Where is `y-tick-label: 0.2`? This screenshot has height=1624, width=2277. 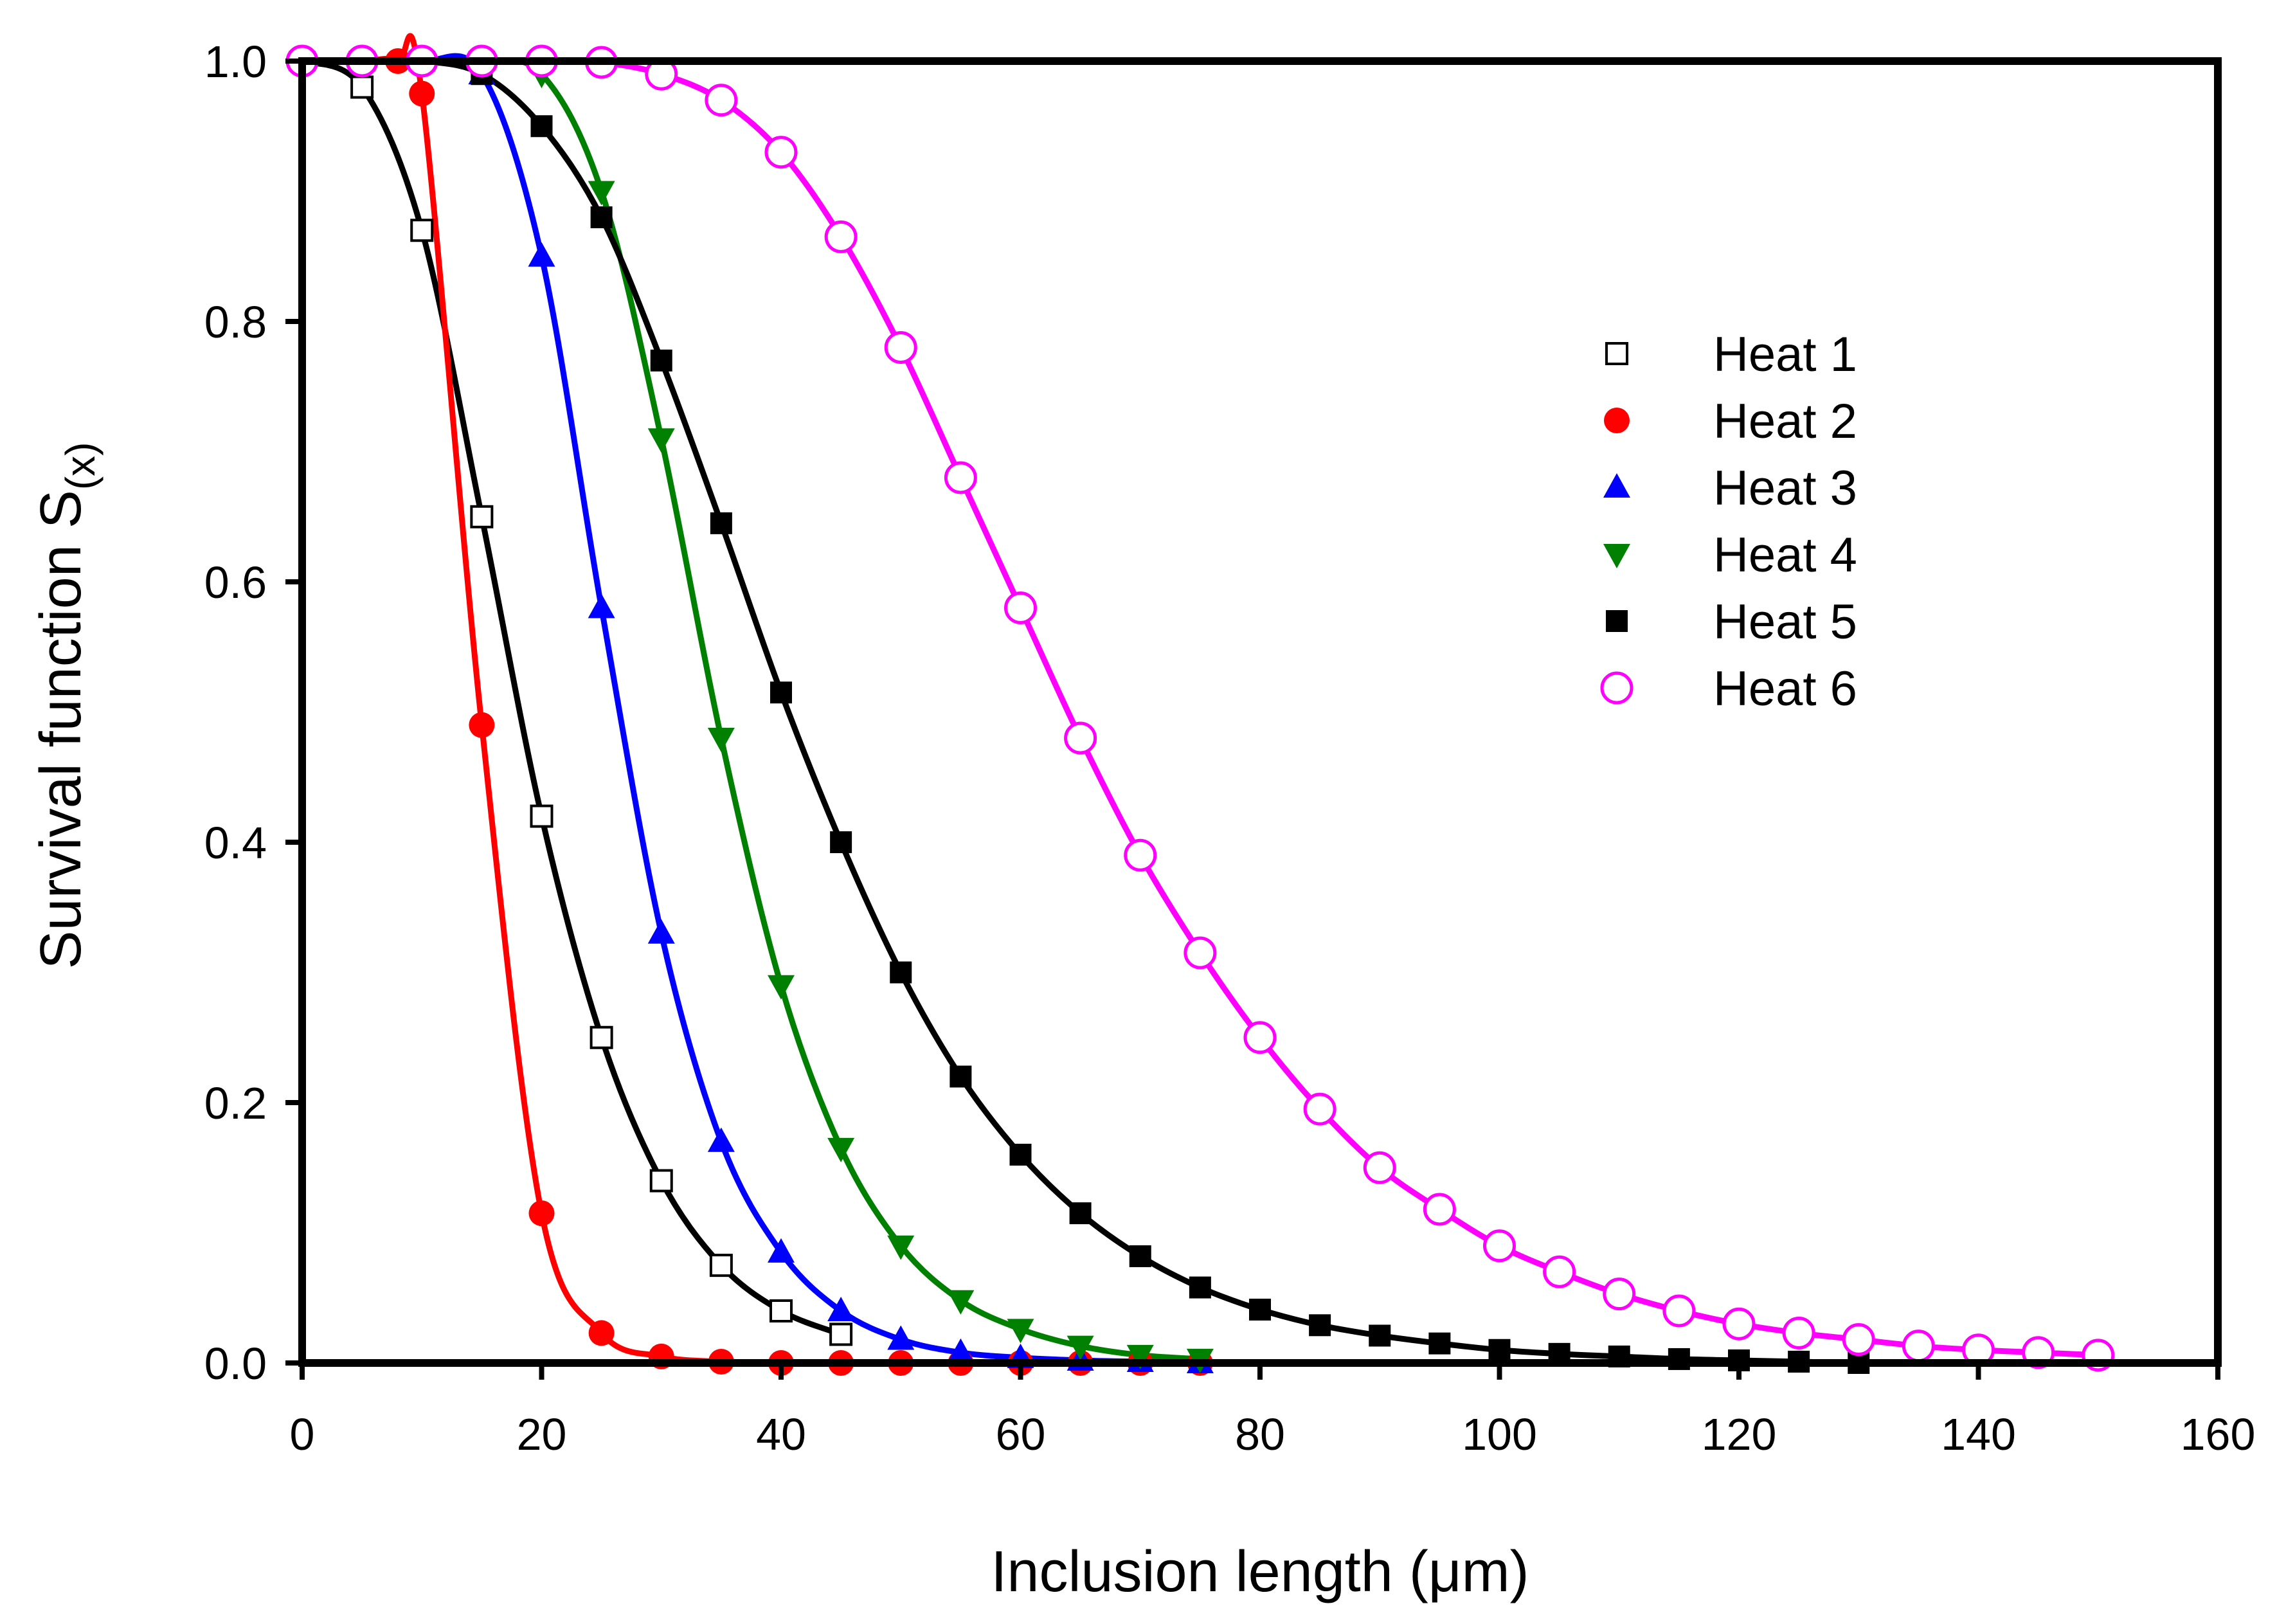
y-tick-label: 0.2 is located at coordinates (235, 1103).